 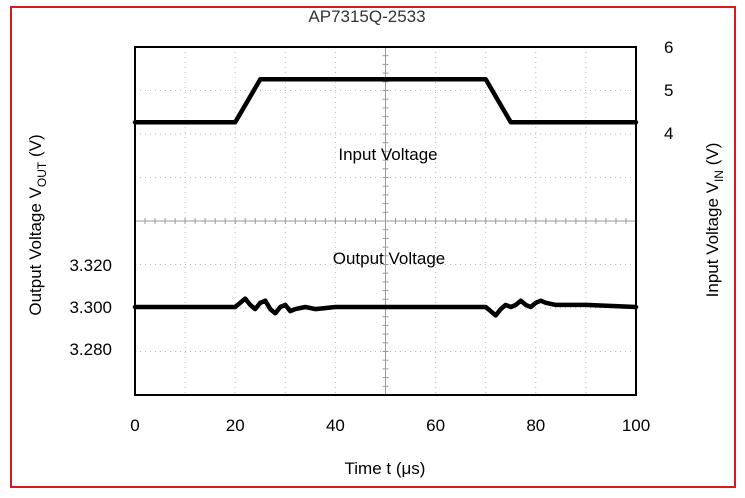 I want to click on x-tick-label: 60, so click(x=435, y=425).